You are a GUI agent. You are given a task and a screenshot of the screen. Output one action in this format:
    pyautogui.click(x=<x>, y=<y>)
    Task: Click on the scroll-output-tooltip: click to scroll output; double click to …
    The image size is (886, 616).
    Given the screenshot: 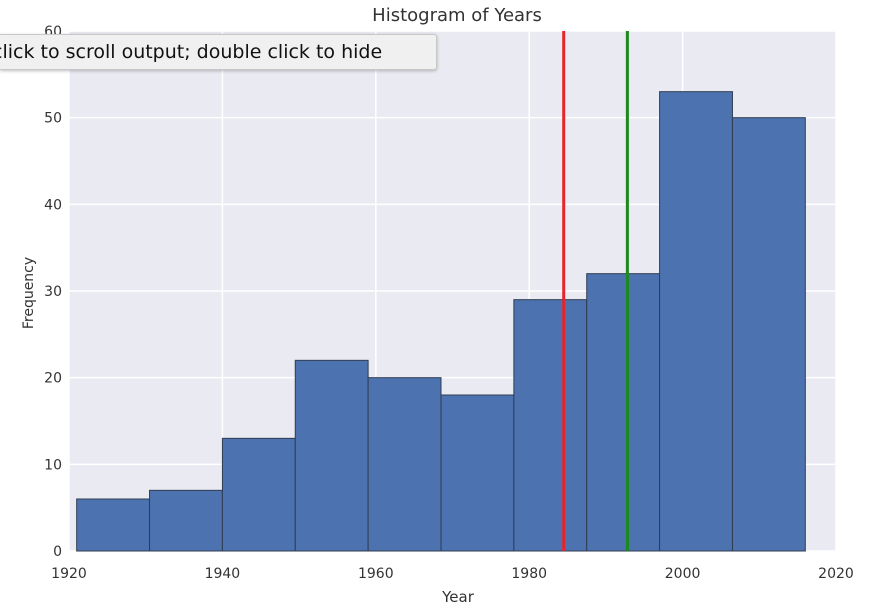 What is the action you would take?
    pyautogui.click(x=218, y=52)
    